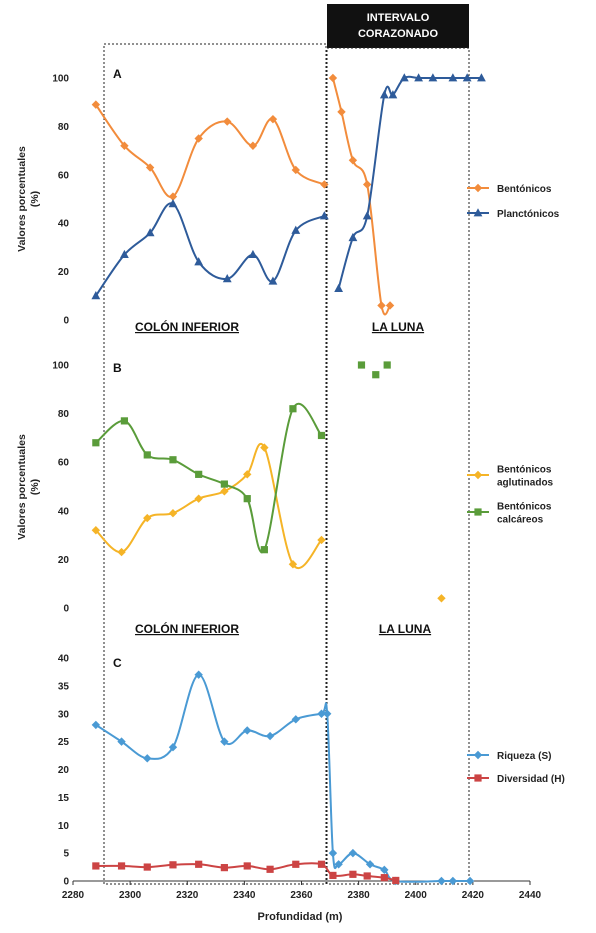 Image resolution: width=596 pixels, height=933 pixels. Describe the element at coordinates (117, 368) in the screenshot. I see `panel-letter-b: B` at that location.